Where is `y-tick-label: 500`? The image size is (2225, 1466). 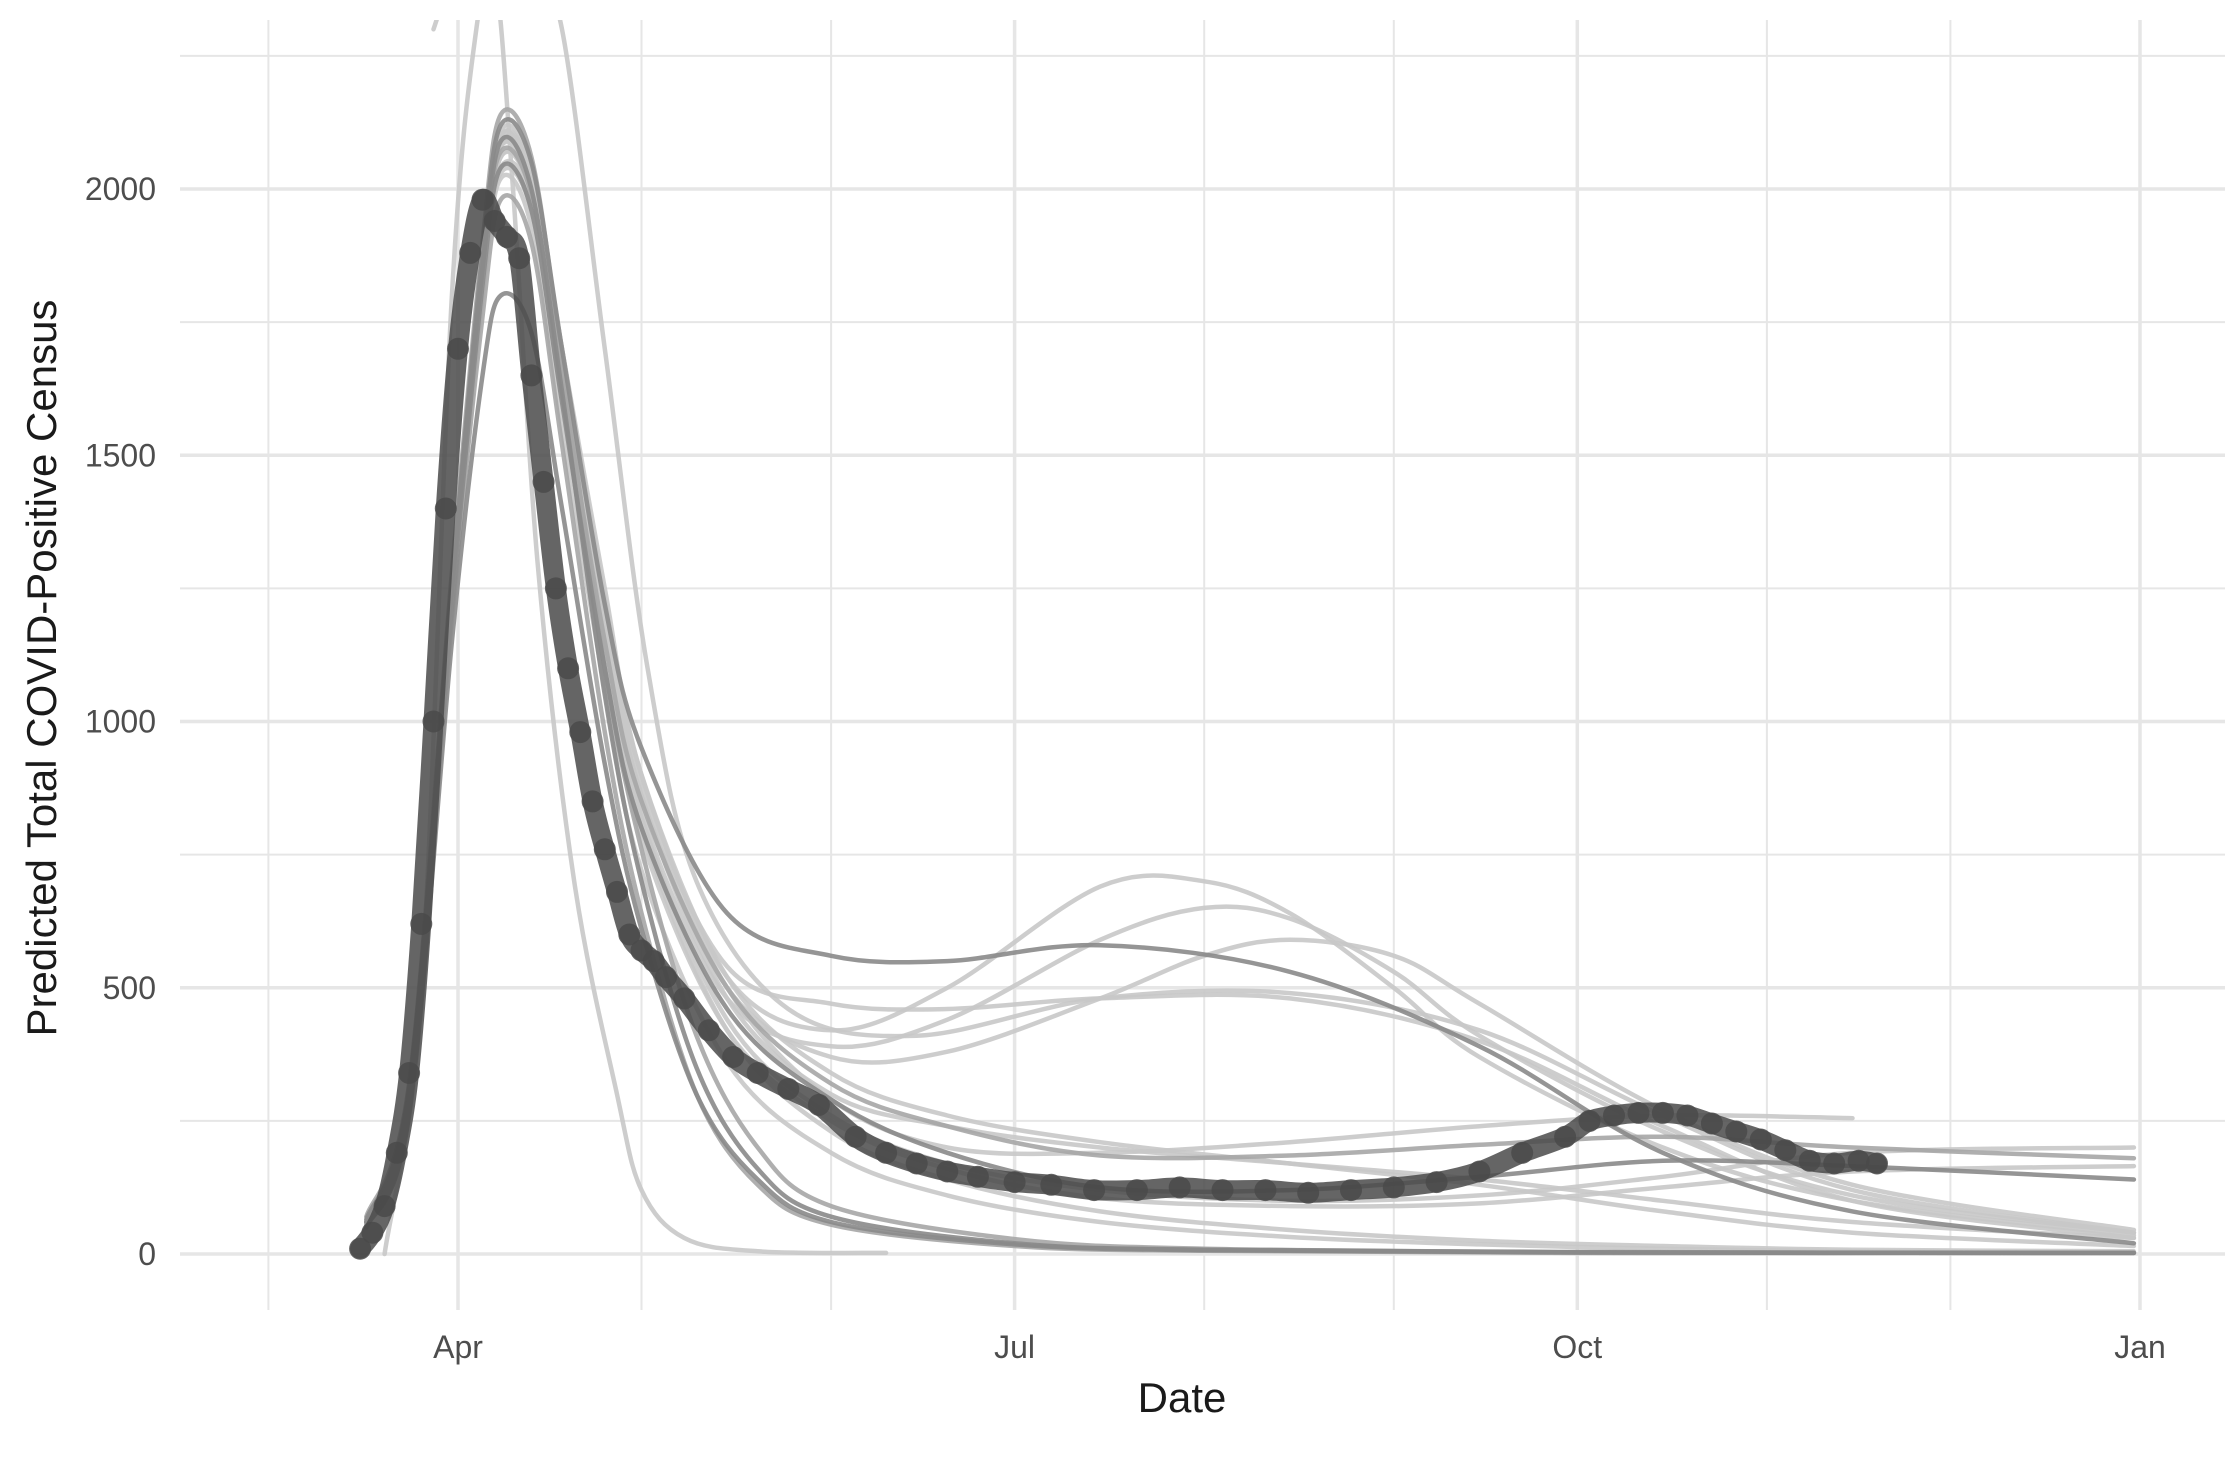 y-tick-label: 500 is located at coordinates (129, 988).